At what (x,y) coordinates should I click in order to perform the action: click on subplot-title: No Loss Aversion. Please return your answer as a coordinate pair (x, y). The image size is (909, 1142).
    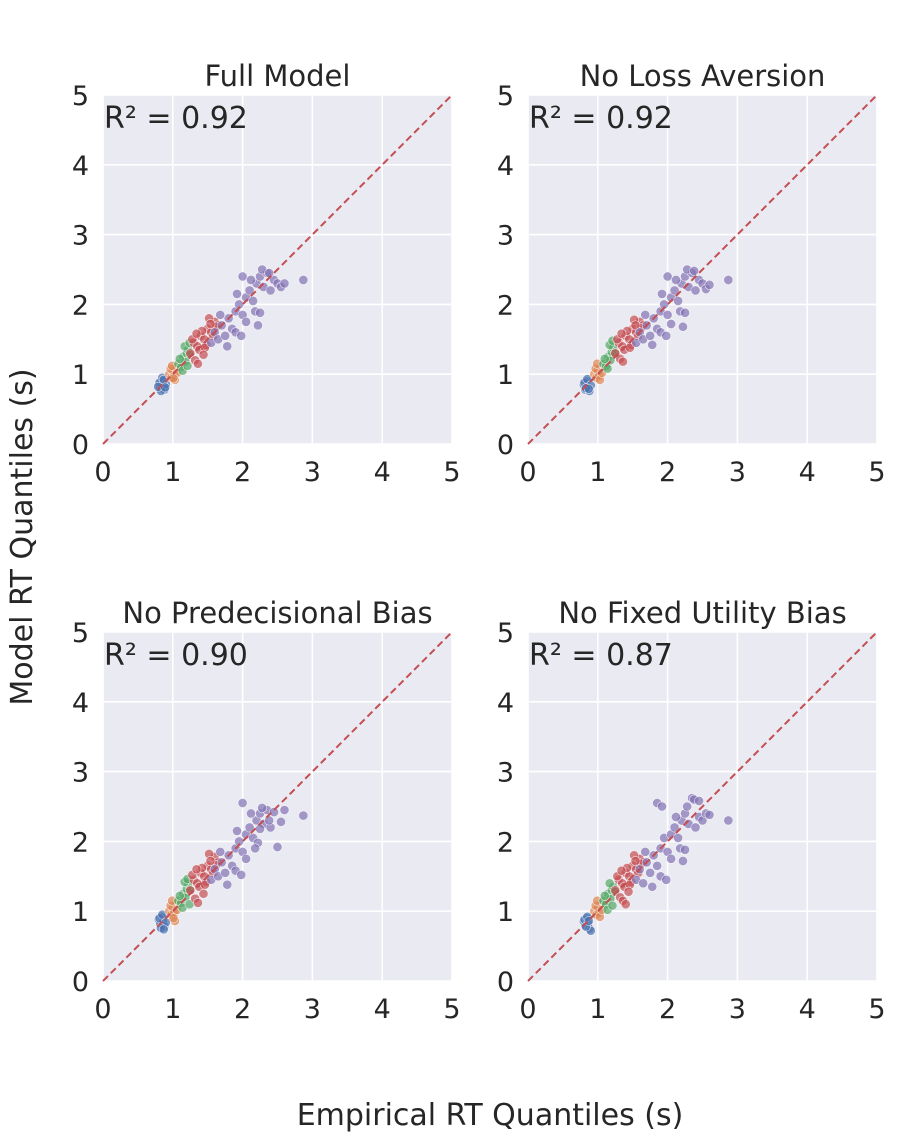
    Looking at the image, I should click on (703, 76).